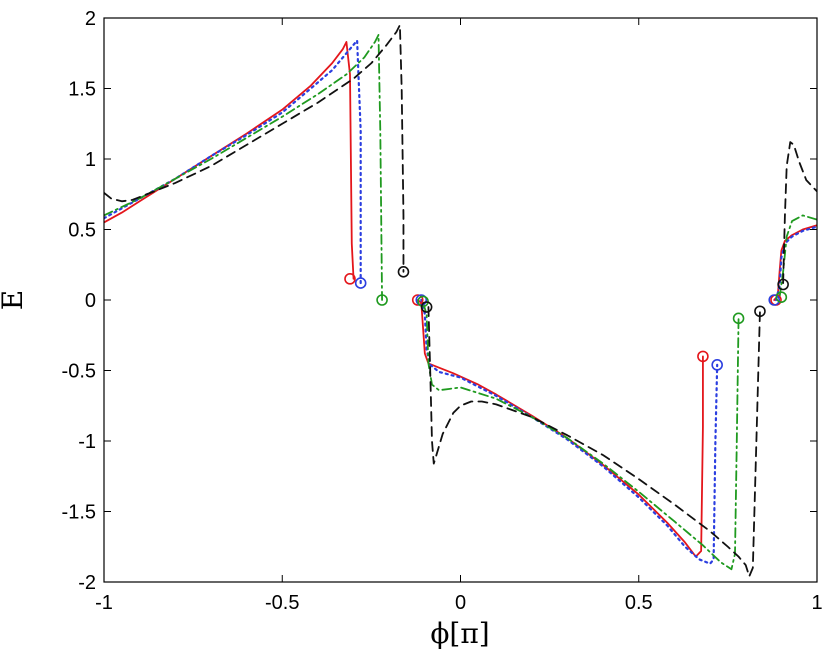 Image resolution: width=830 pixels, height=655 pixels. I want to click on y-tick-label: -2, so click(87, 583).